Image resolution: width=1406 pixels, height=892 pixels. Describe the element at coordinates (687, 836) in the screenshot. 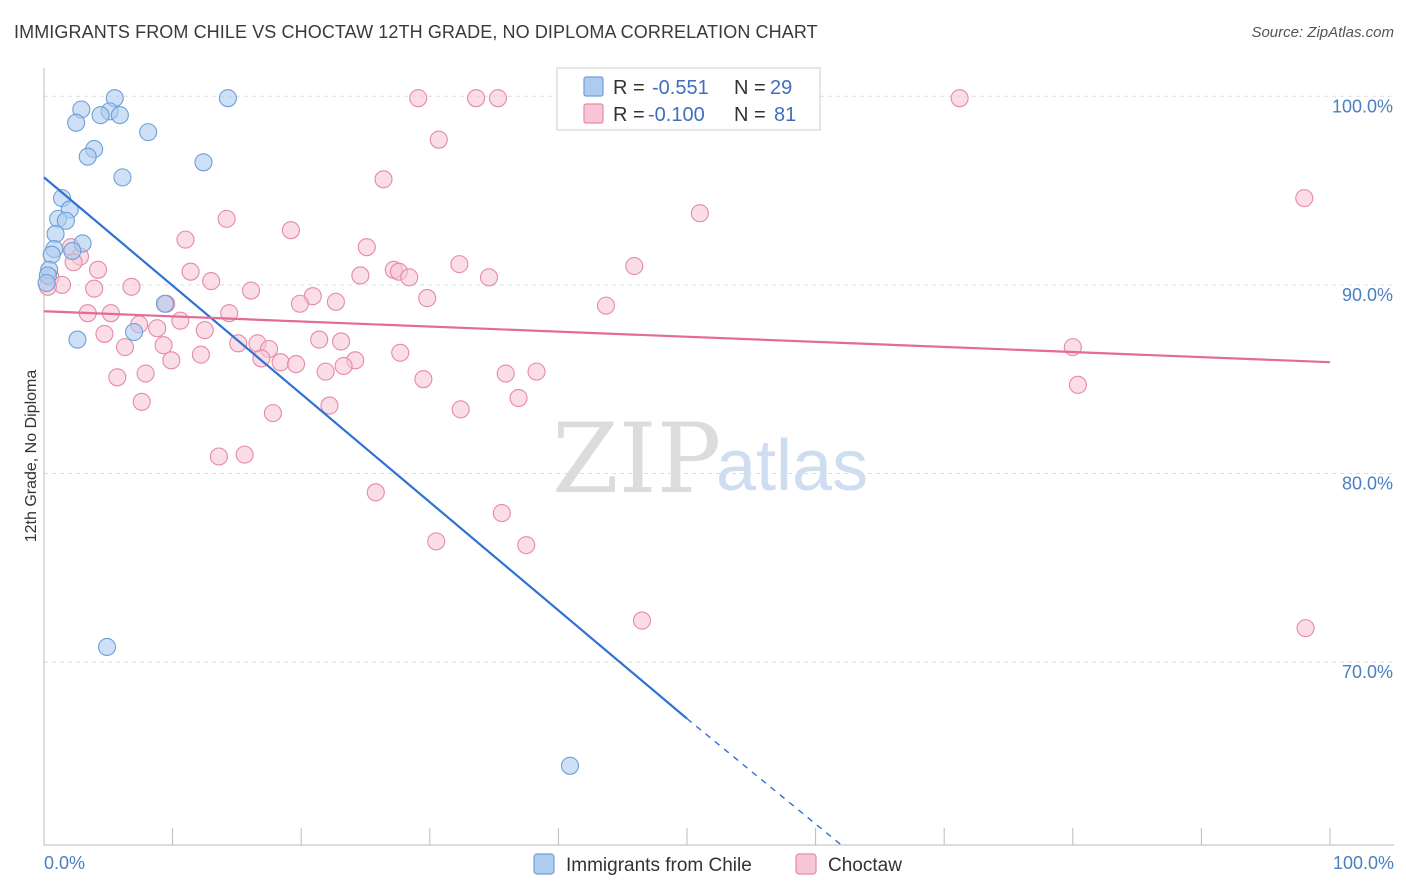

I see `x-ticks` at that location.